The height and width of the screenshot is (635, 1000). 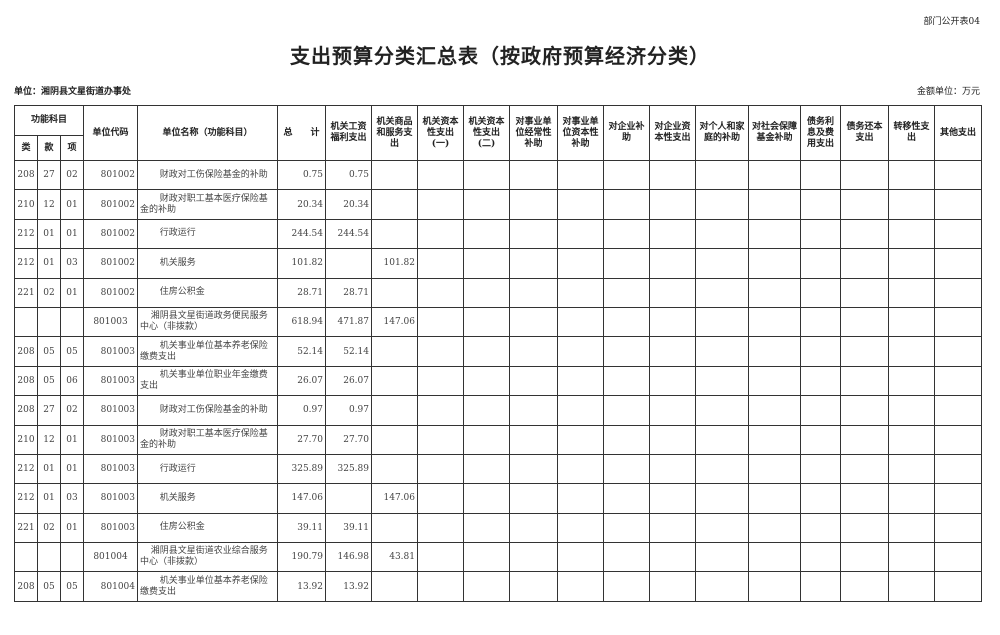 I want to click on cell-unit-name: 湘阴县文星街道政务便民服务中心（非拨款）, so click(x=207, y=322).